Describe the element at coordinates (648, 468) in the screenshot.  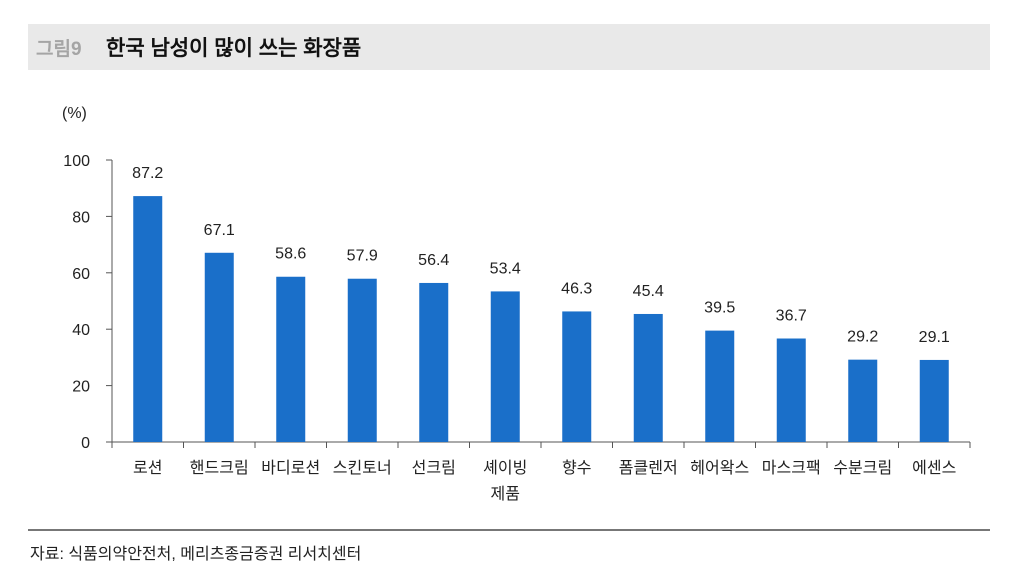
I see `x-tick-label: 폼클렌저` at that location.